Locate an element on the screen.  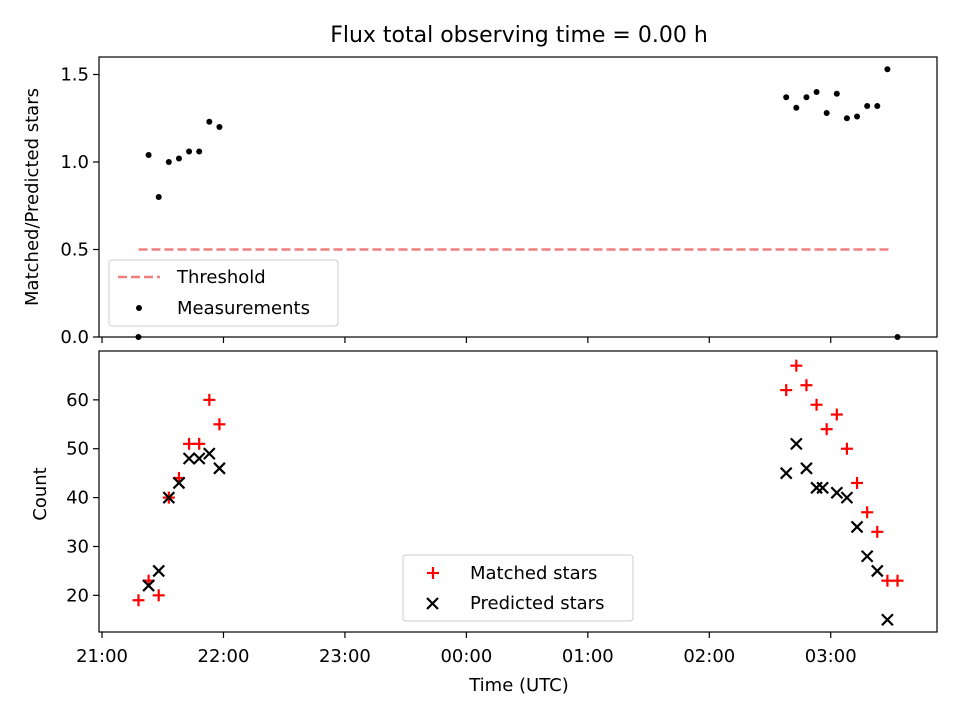
count-legend: Matched stars Predicted stars is located at coordinates (518, 588).